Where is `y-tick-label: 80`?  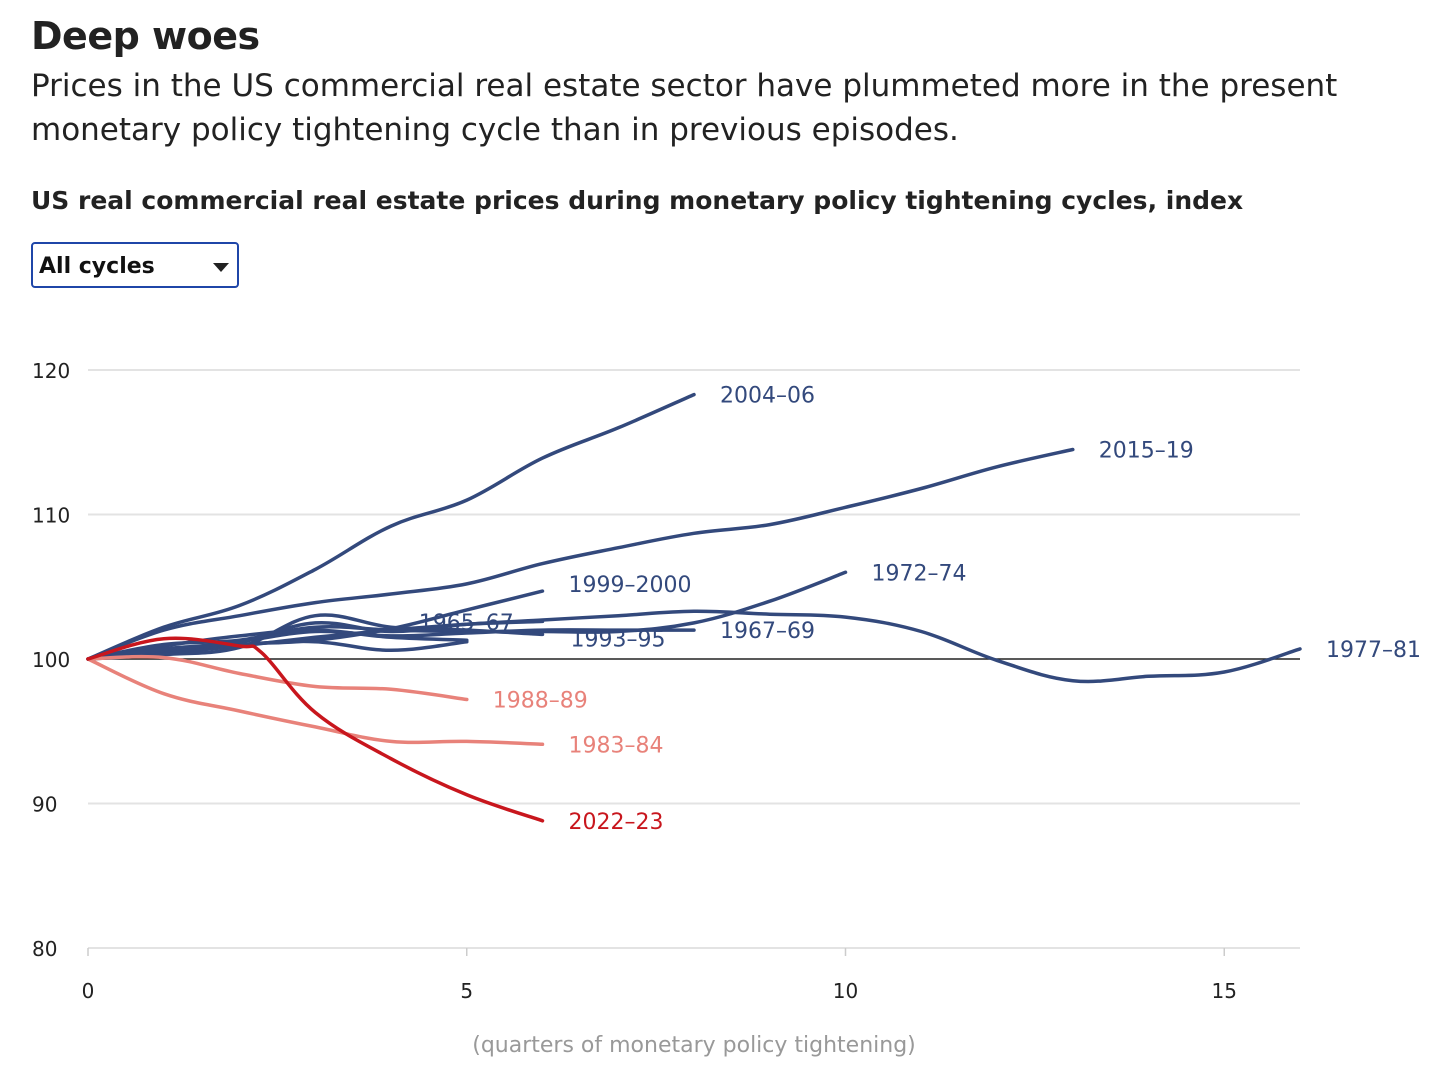 y-tick-label: 80 is located at coordinates (44, 949).